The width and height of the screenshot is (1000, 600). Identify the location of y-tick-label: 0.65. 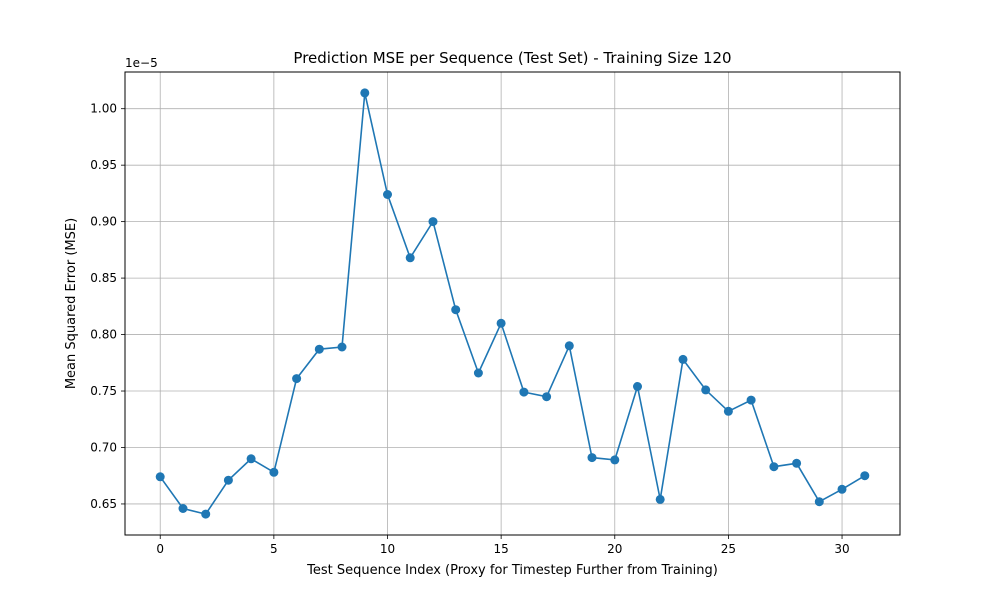
(103, 504).